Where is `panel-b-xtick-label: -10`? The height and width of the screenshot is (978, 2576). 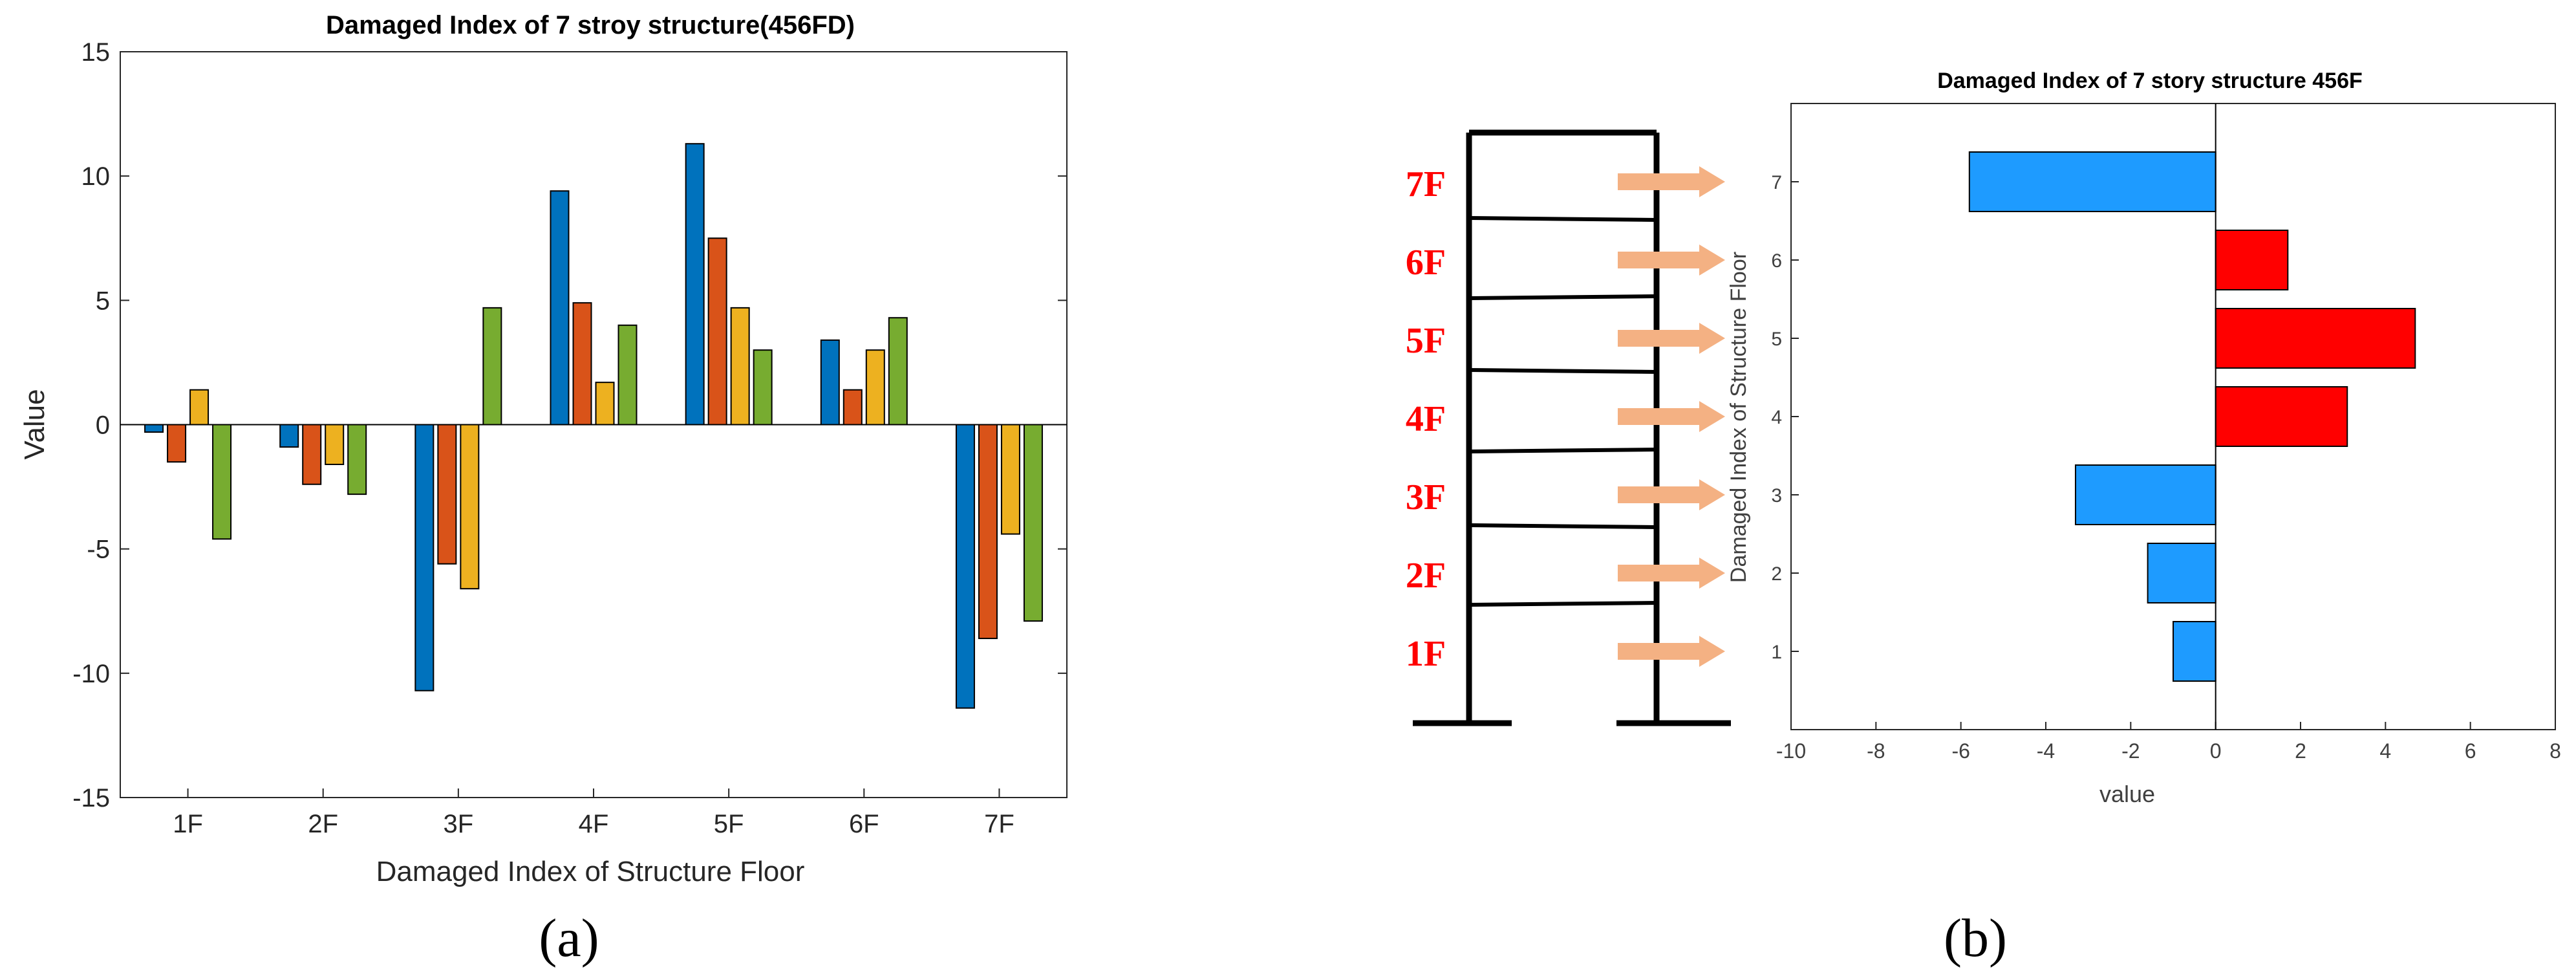 panel-b-xtick-label: -10 is located at coordinates (1791, 751).